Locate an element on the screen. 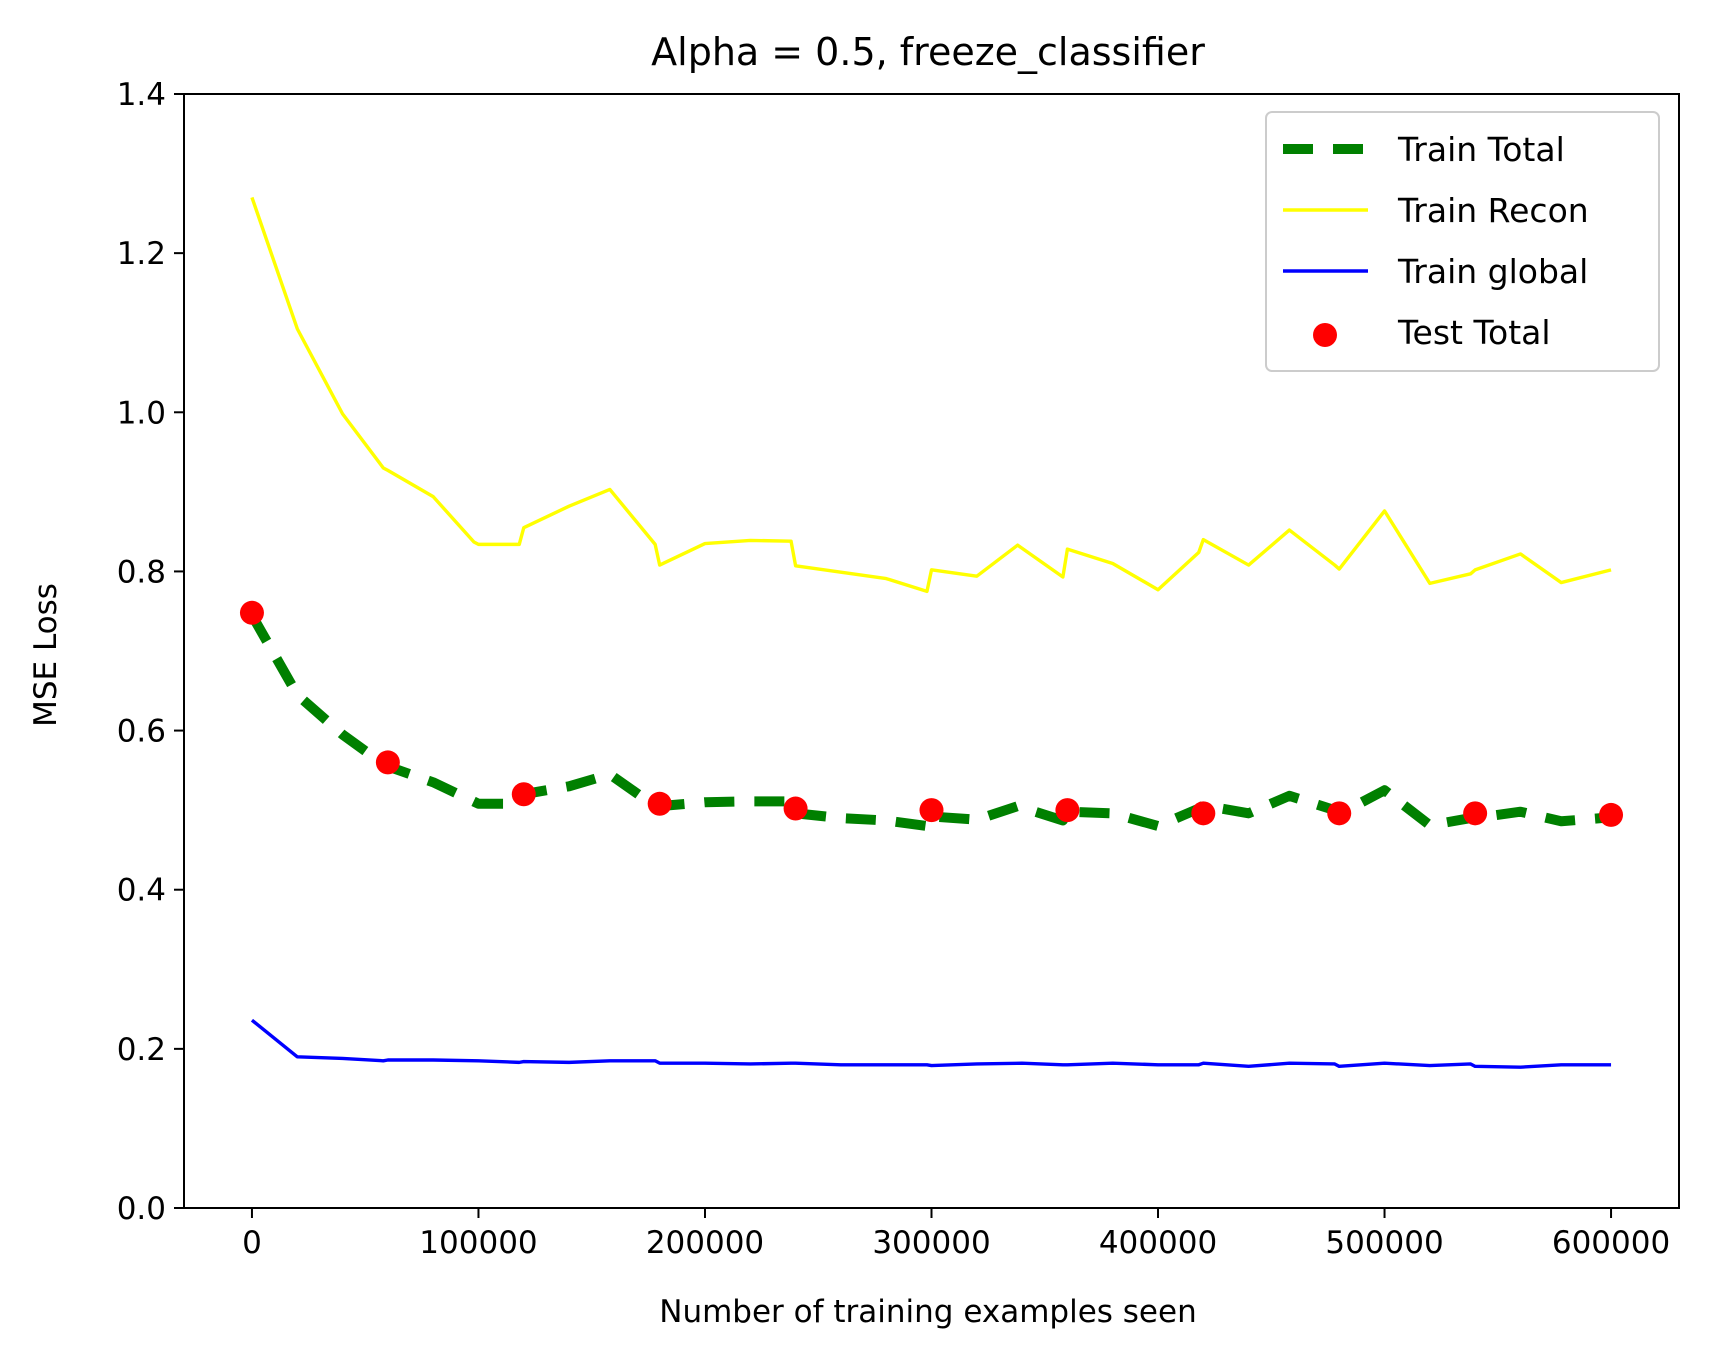 The image size is (1711, 1357). legend-item-test-total: Test Total is located at coordinates (1432, 332).